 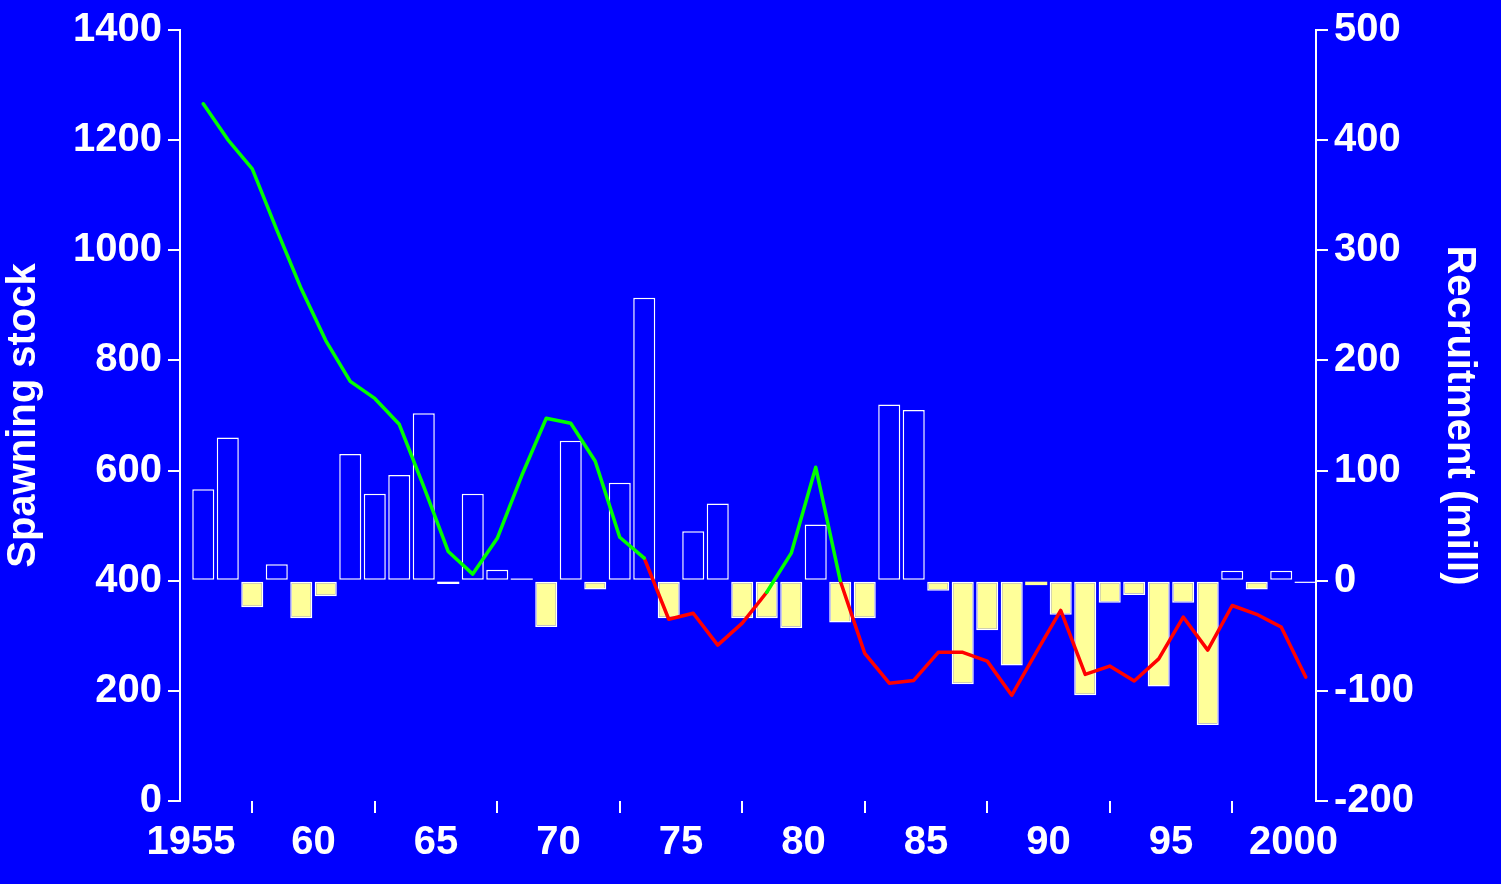 What do you see at coordinates (1048, 840) in the screenshot?
I see `x-tick-label: 90` at bounding box center [1048, 840].